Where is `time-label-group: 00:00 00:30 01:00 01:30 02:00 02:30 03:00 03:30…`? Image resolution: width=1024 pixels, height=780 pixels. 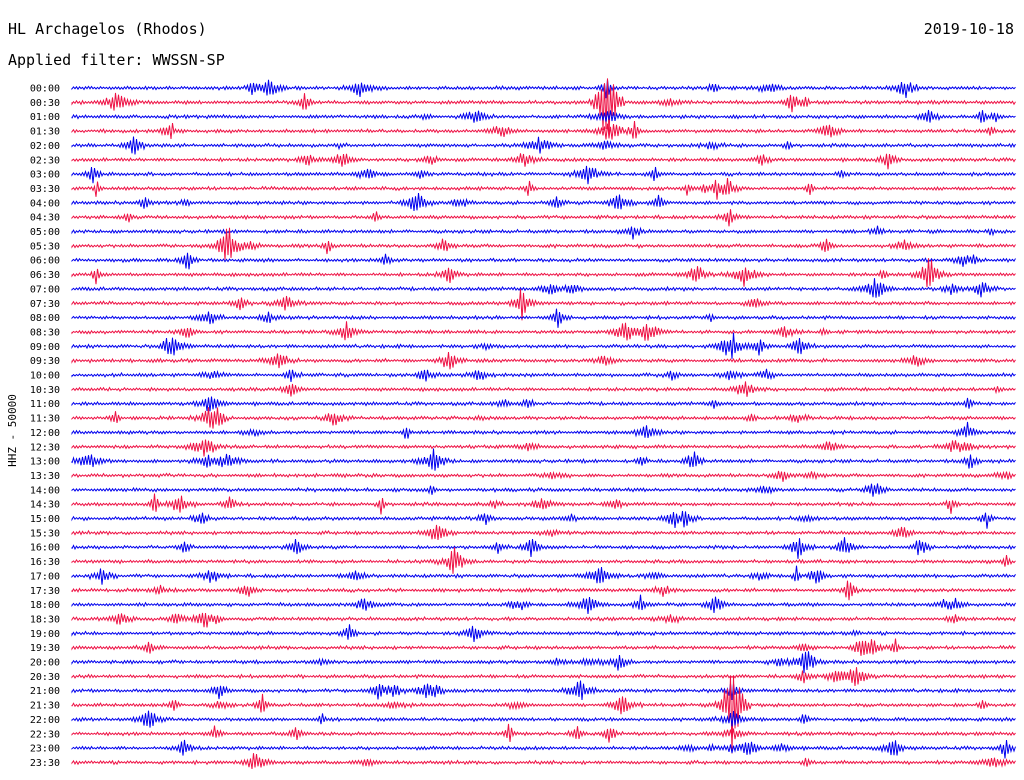
time-label-group: 00:00 00:30 01:00 01:30 02:00 02:30 03:00 03:30… is located at coordinates (45, 426).